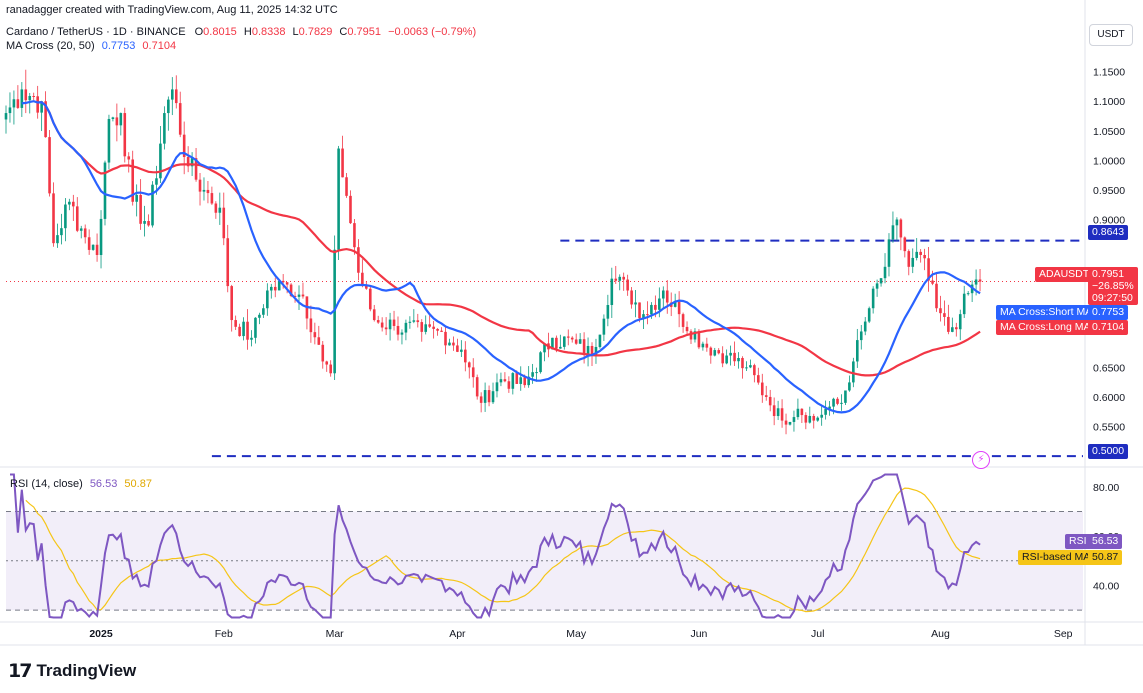 The width and height of the screenshot is (1143, 693). What do you see at coordinates (1111, 35) in the screenshot?
I see `currency-button: USDT` at bounding box center [1111, 35].